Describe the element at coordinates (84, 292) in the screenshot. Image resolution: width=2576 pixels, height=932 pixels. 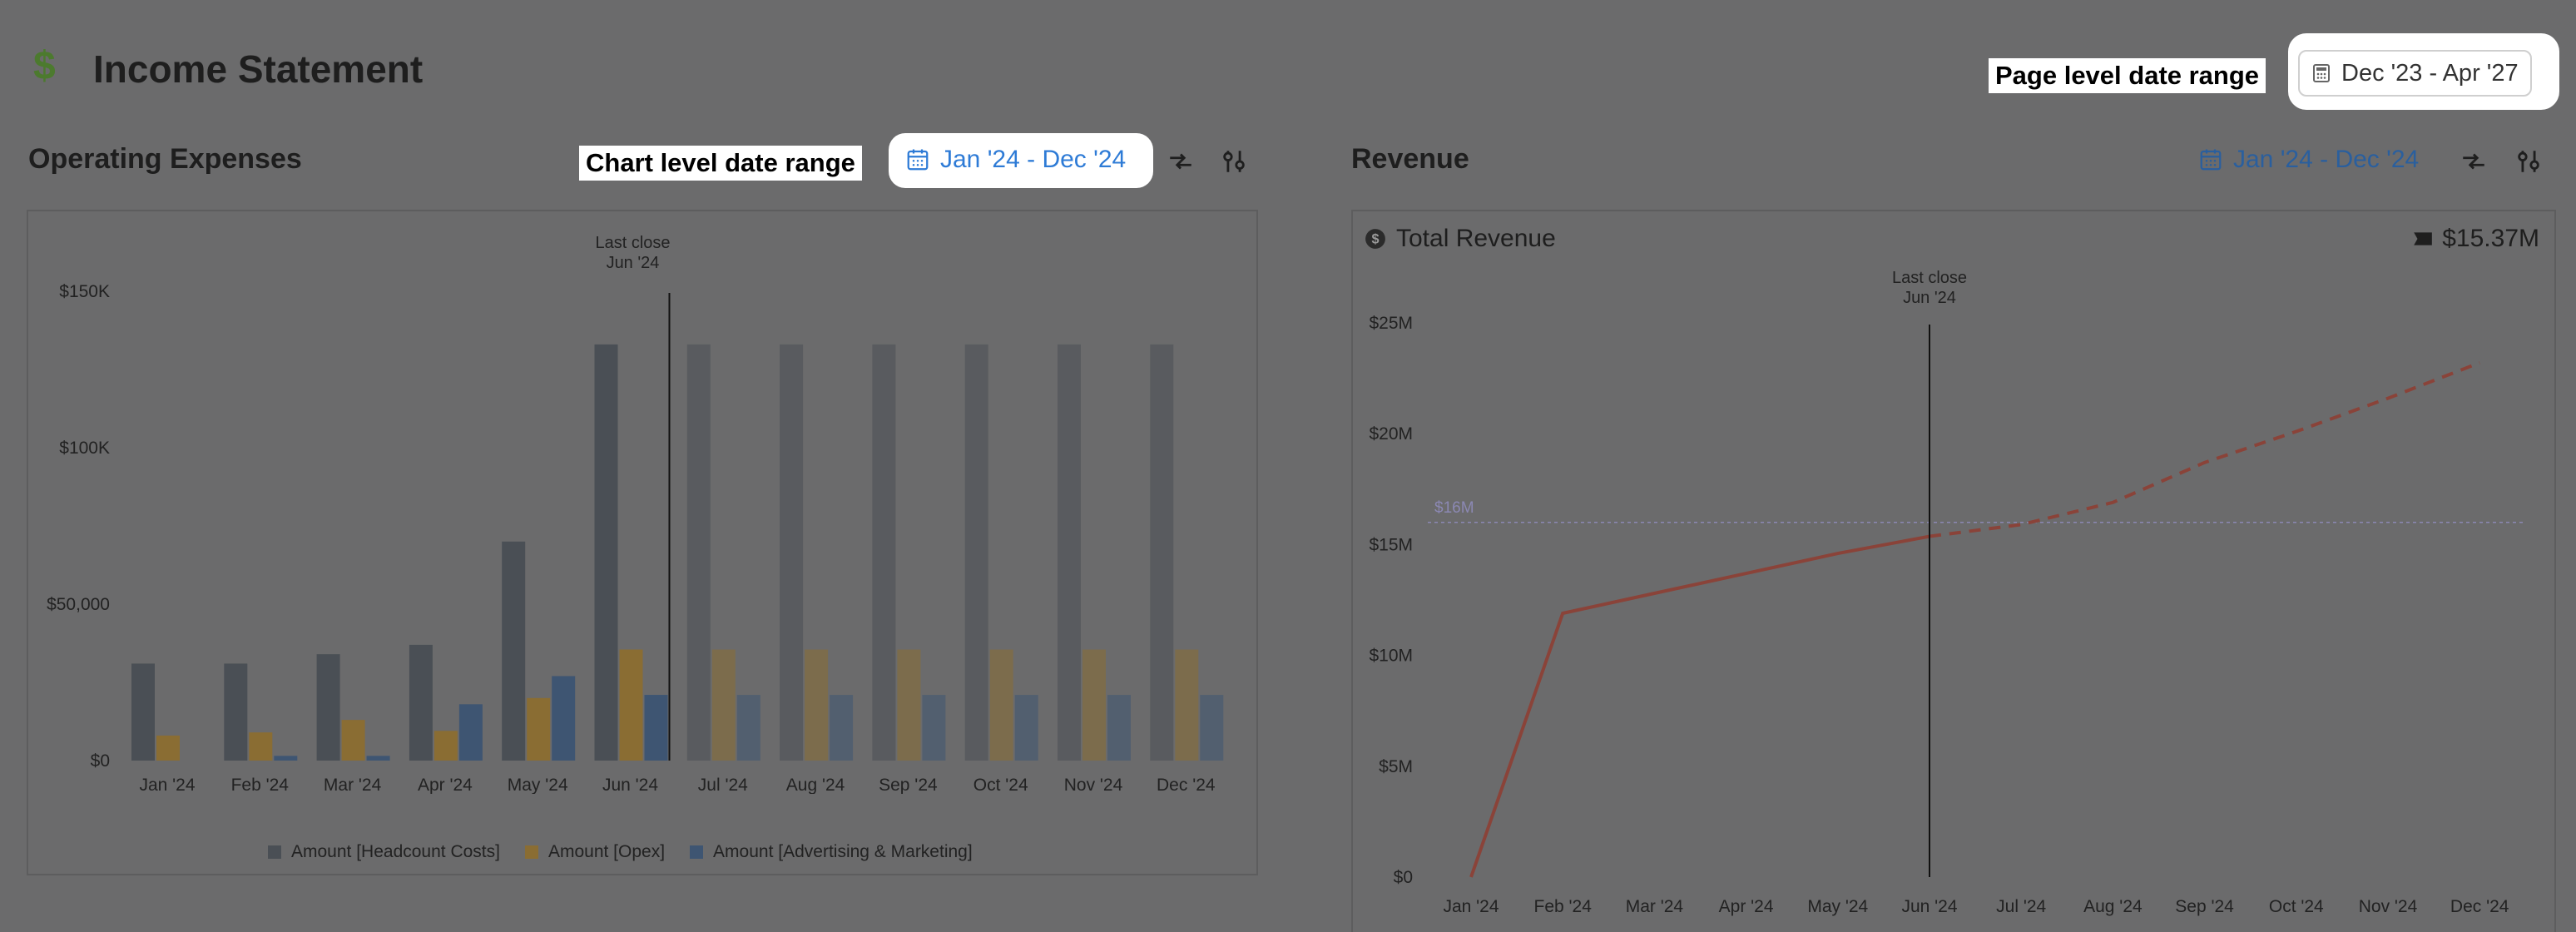
I see `y-tick-label: $150K` at that location.